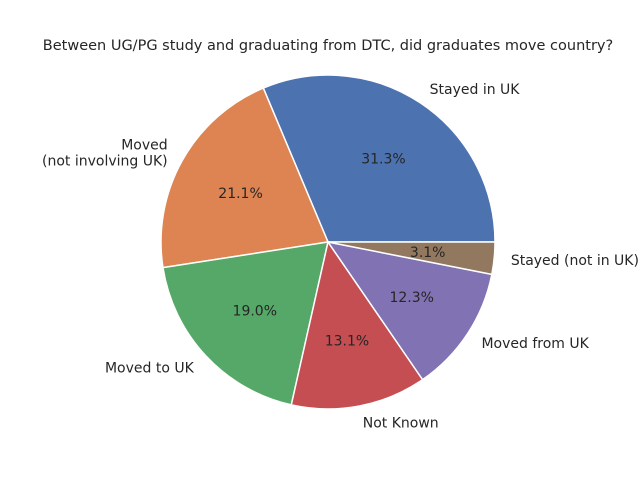 This screenshot has height=480, width=640. What do you see at coordinates (105, 153) in the screenshot?
I see `slice-category-label: Moved (not involving UK)` at bounding box center [105, 153].